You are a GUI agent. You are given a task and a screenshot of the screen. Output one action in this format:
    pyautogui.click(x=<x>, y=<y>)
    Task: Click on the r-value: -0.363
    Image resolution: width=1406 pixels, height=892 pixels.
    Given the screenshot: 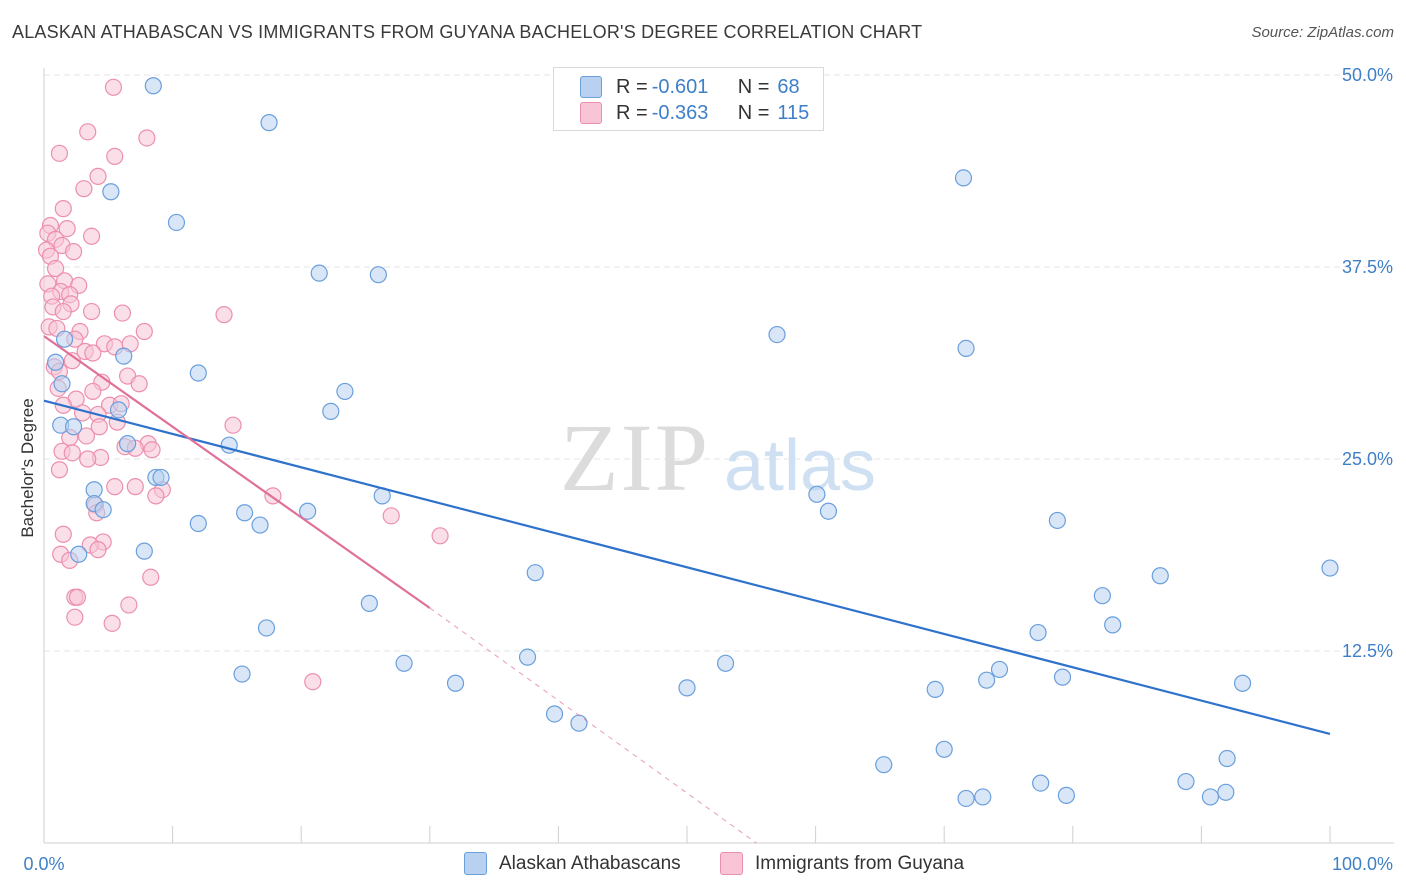 What is the action you would take?
    pyautogui.click(x=680, y=112)
    